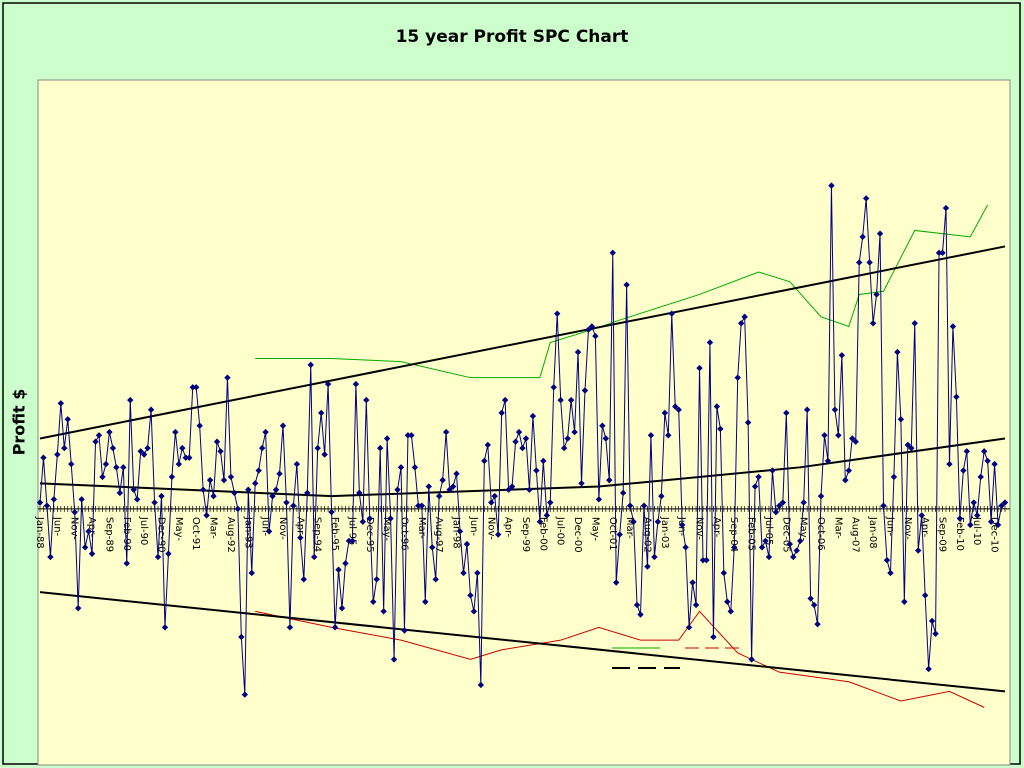  I want to click on x-tick-label: Feb-95, so click(334, 534).